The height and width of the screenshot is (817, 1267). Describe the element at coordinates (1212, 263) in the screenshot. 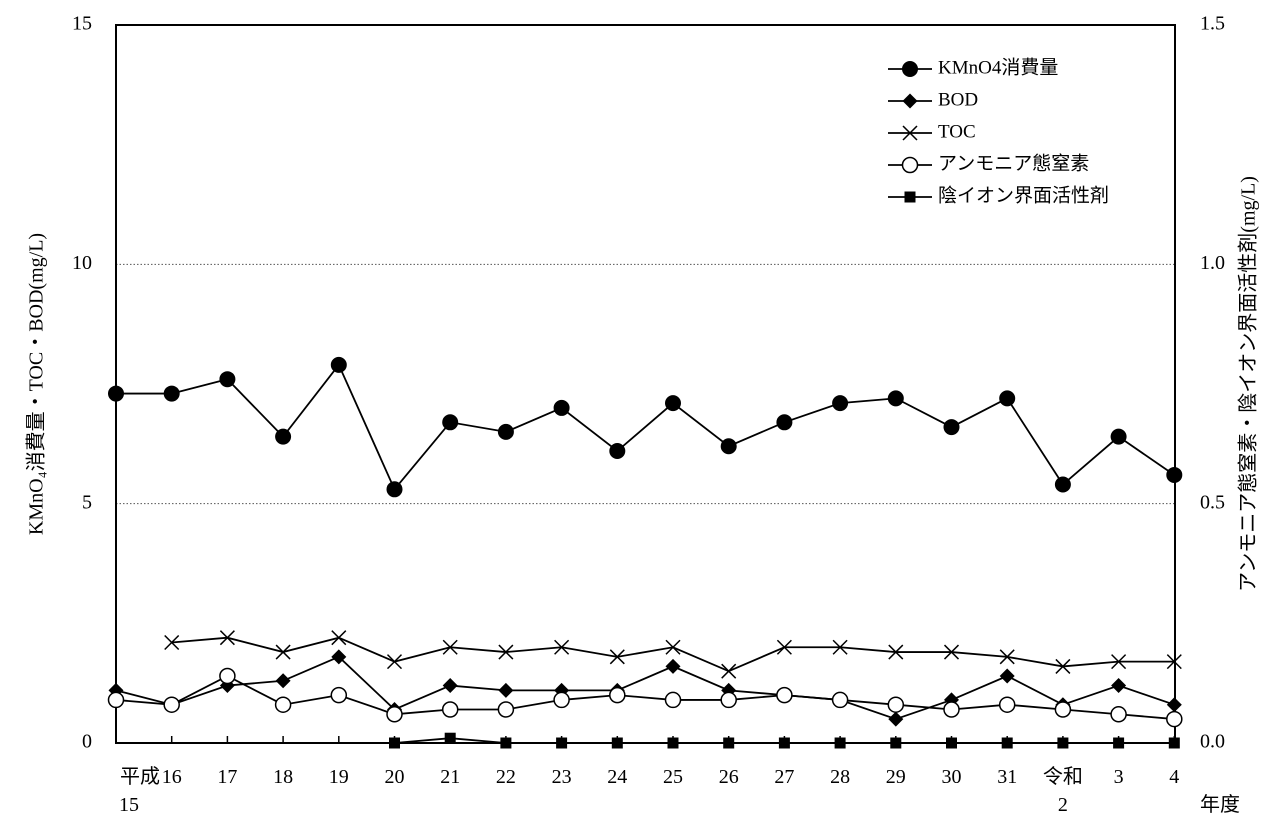

I see `y-right-tick-label: 1.0` at that location.